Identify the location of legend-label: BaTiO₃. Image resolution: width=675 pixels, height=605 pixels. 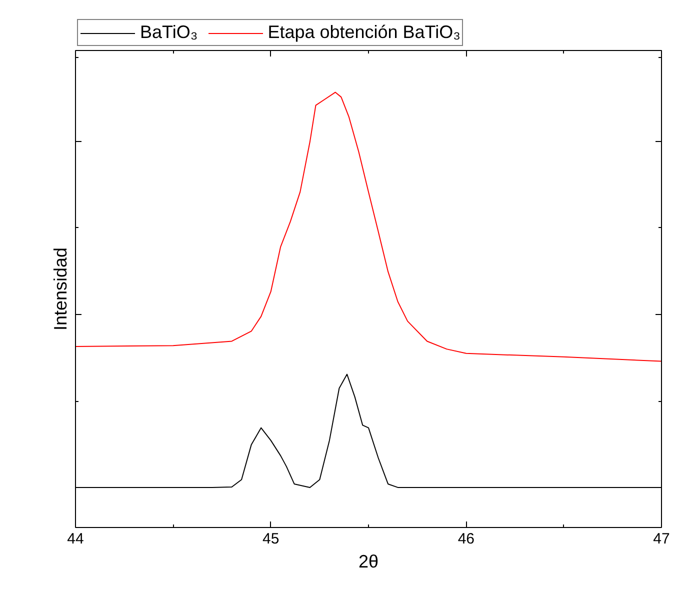
(169, 32).